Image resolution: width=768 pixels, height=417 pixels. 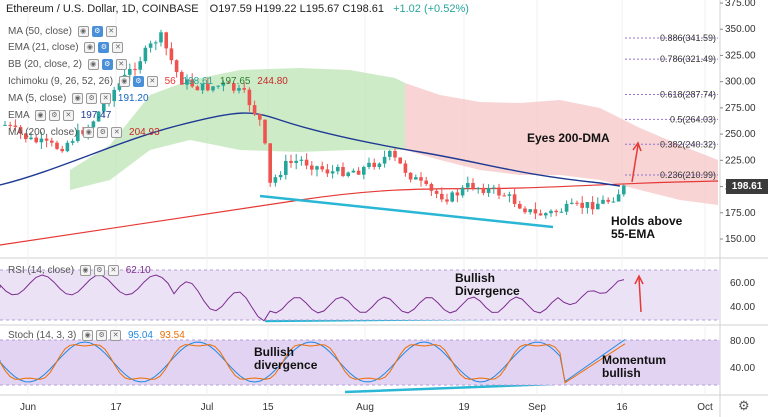 What do you see at coordinates (66, 48) in the screenshot?
I see `legend-ema21: EMA (21, close) ◉ ⚙ ✕` at bounding box center [66, 48].